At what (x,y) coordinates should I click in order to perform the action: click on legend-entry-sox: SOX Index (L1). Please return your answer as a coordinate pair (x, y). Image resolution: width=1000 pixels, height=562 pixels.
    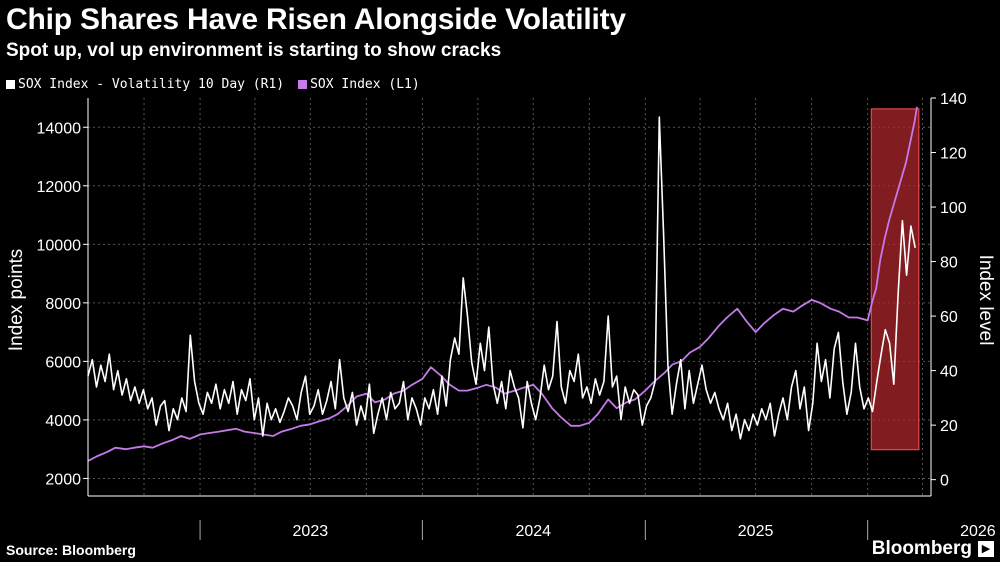
    Looking at the image, I should click on (359, 84).